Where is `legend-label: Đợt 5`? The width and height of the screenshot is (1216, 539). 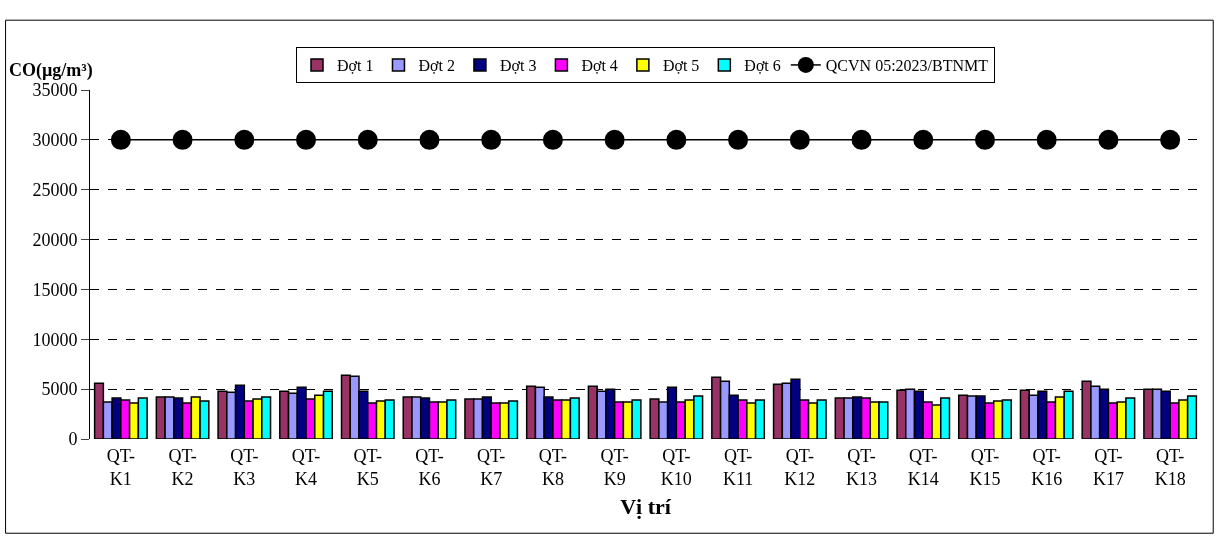 legend-label: Đợt 5 is located at coordinates (681, 66).